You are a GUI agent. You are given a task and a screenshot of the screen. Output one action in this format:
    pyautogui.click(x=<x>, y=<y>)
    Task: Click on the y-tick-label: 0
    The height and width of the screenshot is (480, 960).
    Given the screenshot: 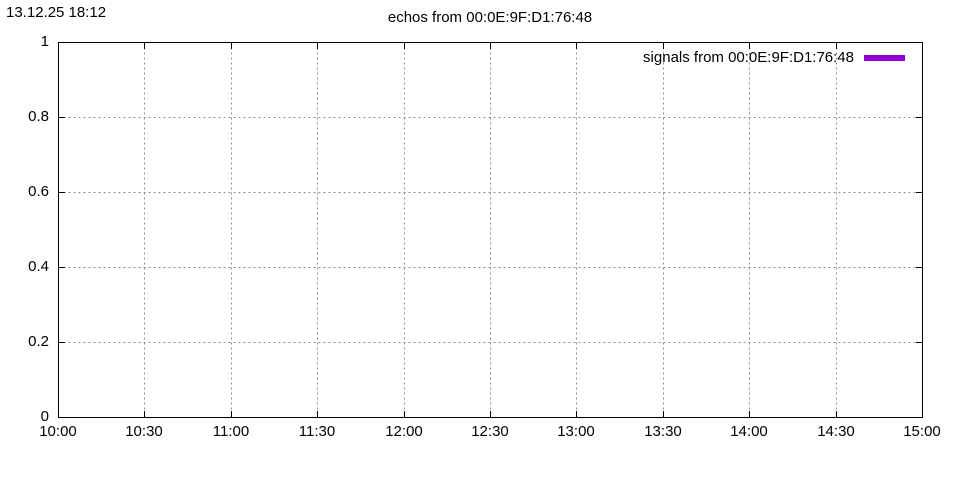 What is the action you would take?
    pyautogui.click(x=44, y=416)
    